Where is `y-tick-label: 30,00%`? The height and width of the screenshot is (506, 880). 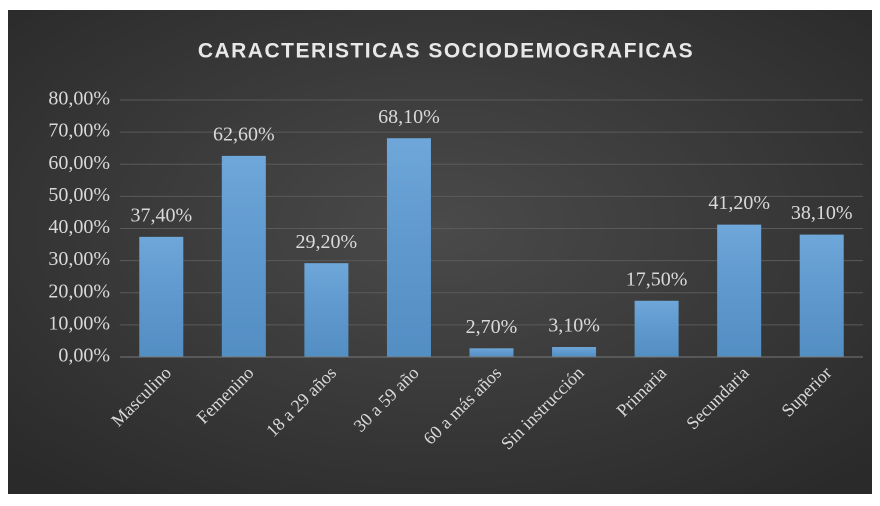 y-tick-label: 30,00% is located at coordinates (79, 259).